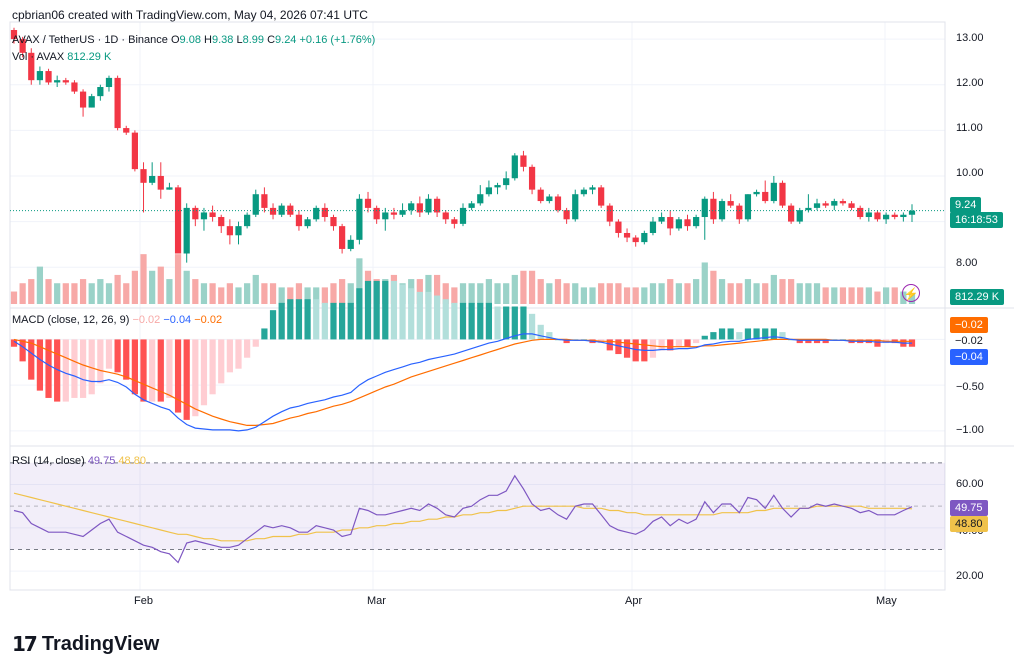 This screenshot has height=672, width=1024. I want to click on open-label: O, so click(175, 40).